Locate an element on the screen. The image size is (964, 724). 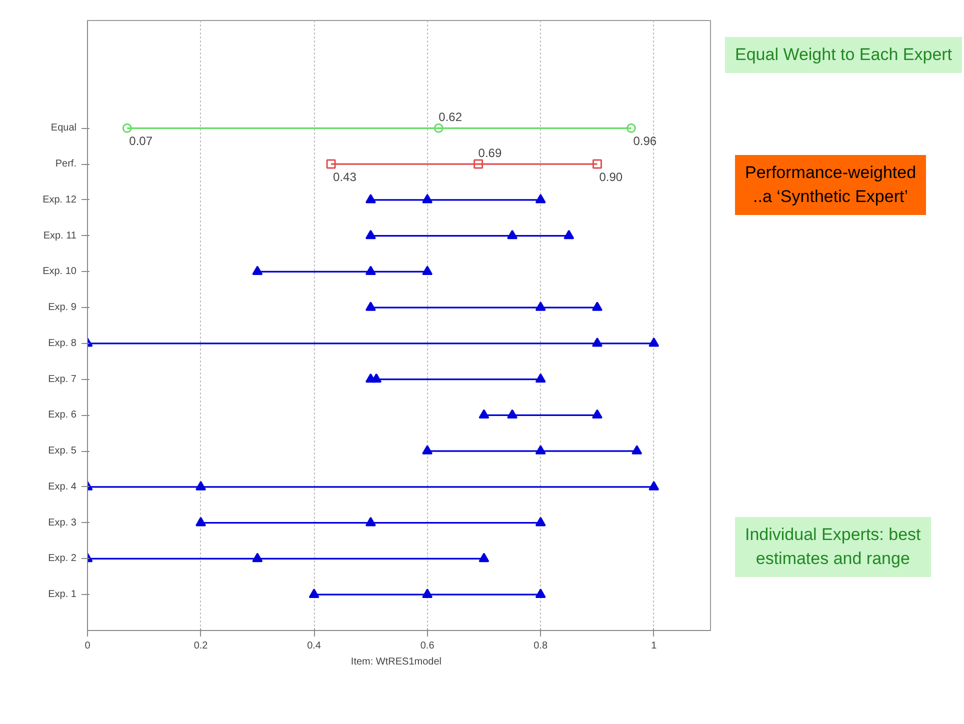
x-tick-label: 0 is located at coordinates (87, 646).